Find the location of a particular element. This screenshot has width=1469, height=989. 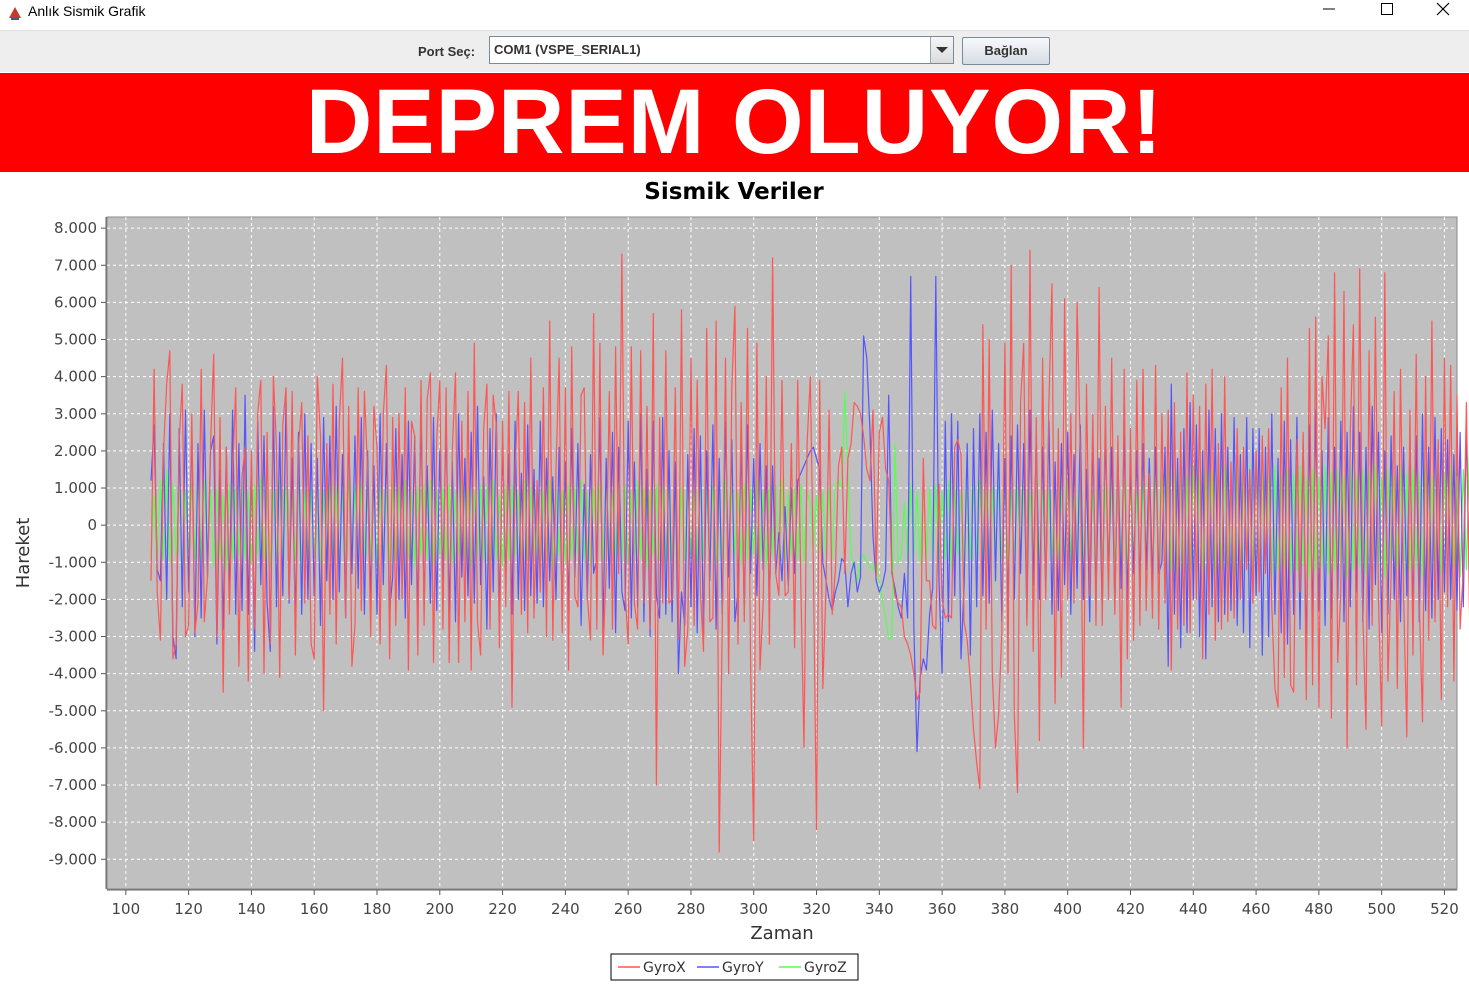

chart-title: Sismik Veriler is located at coordinates (734, 192).